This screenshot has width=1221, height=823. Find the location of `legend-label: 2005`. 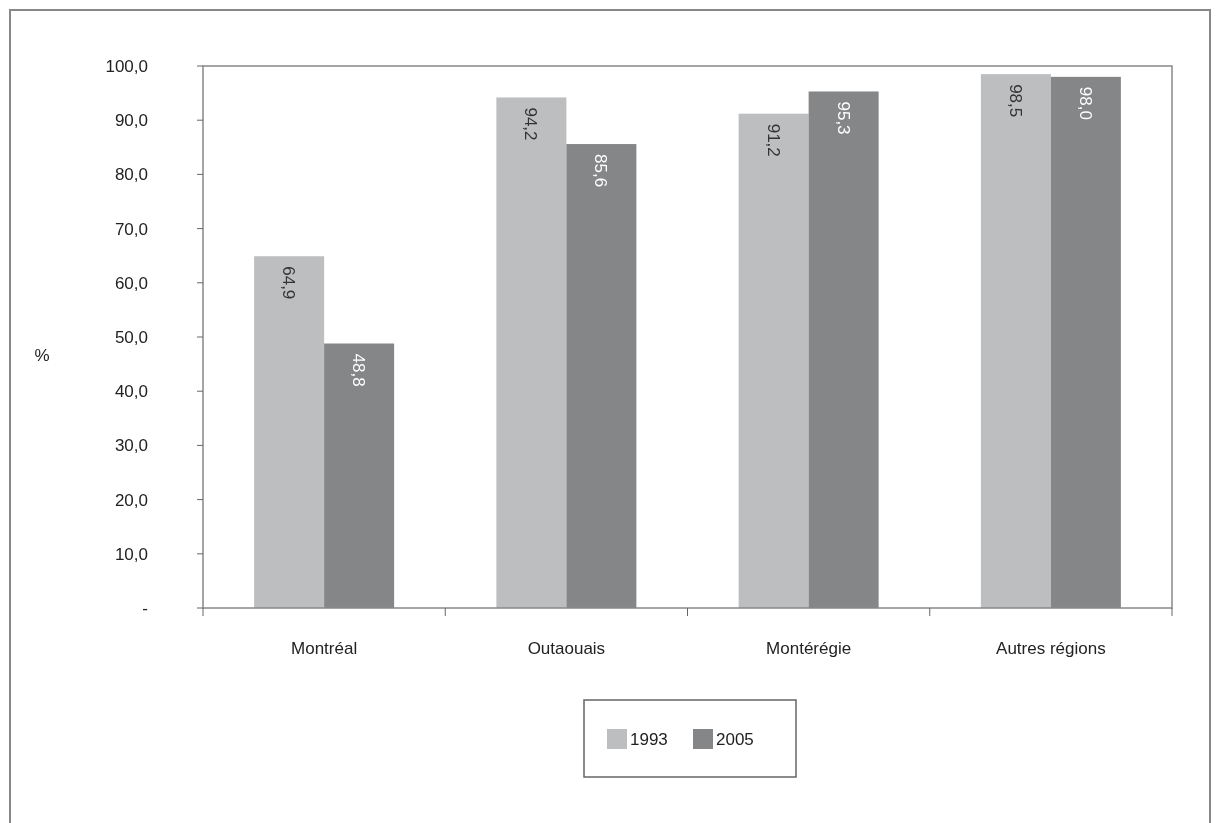

legend-label: 2005 is located at coordinates (735, 739).